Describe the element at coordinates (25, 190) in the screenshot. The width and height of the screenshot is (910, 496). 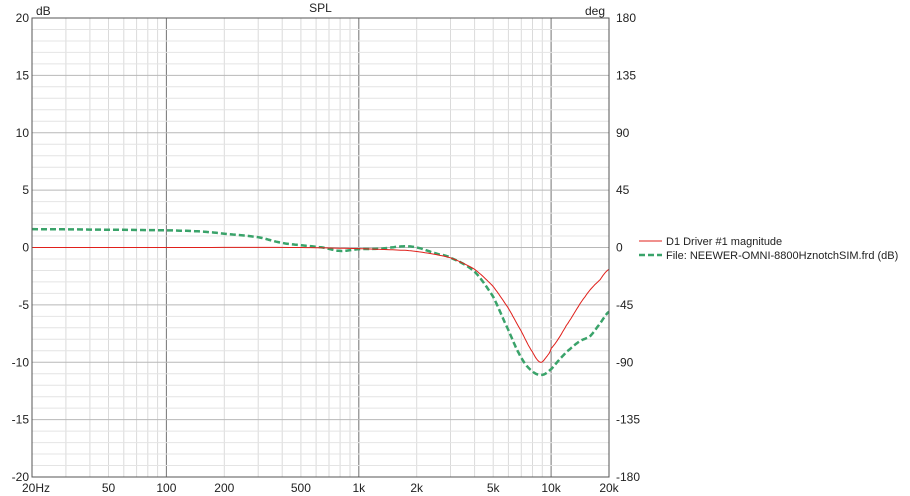
I see `y-tick-label-left: 5` at that location.